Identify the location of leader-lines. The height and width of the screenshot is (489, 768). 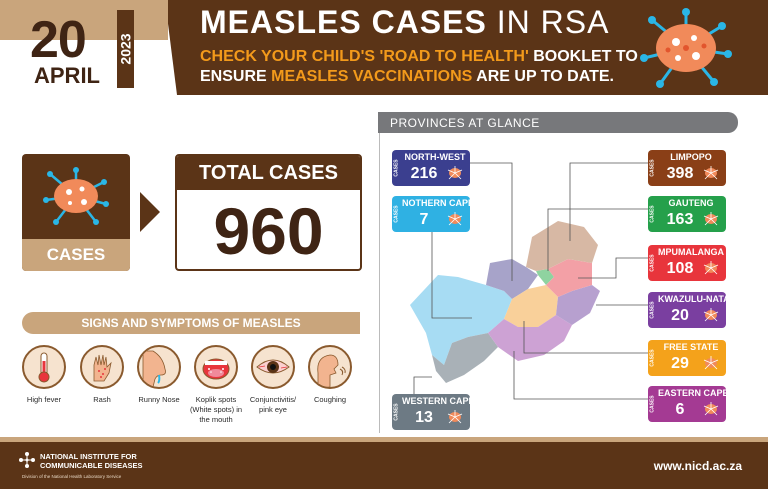
(530, 281).